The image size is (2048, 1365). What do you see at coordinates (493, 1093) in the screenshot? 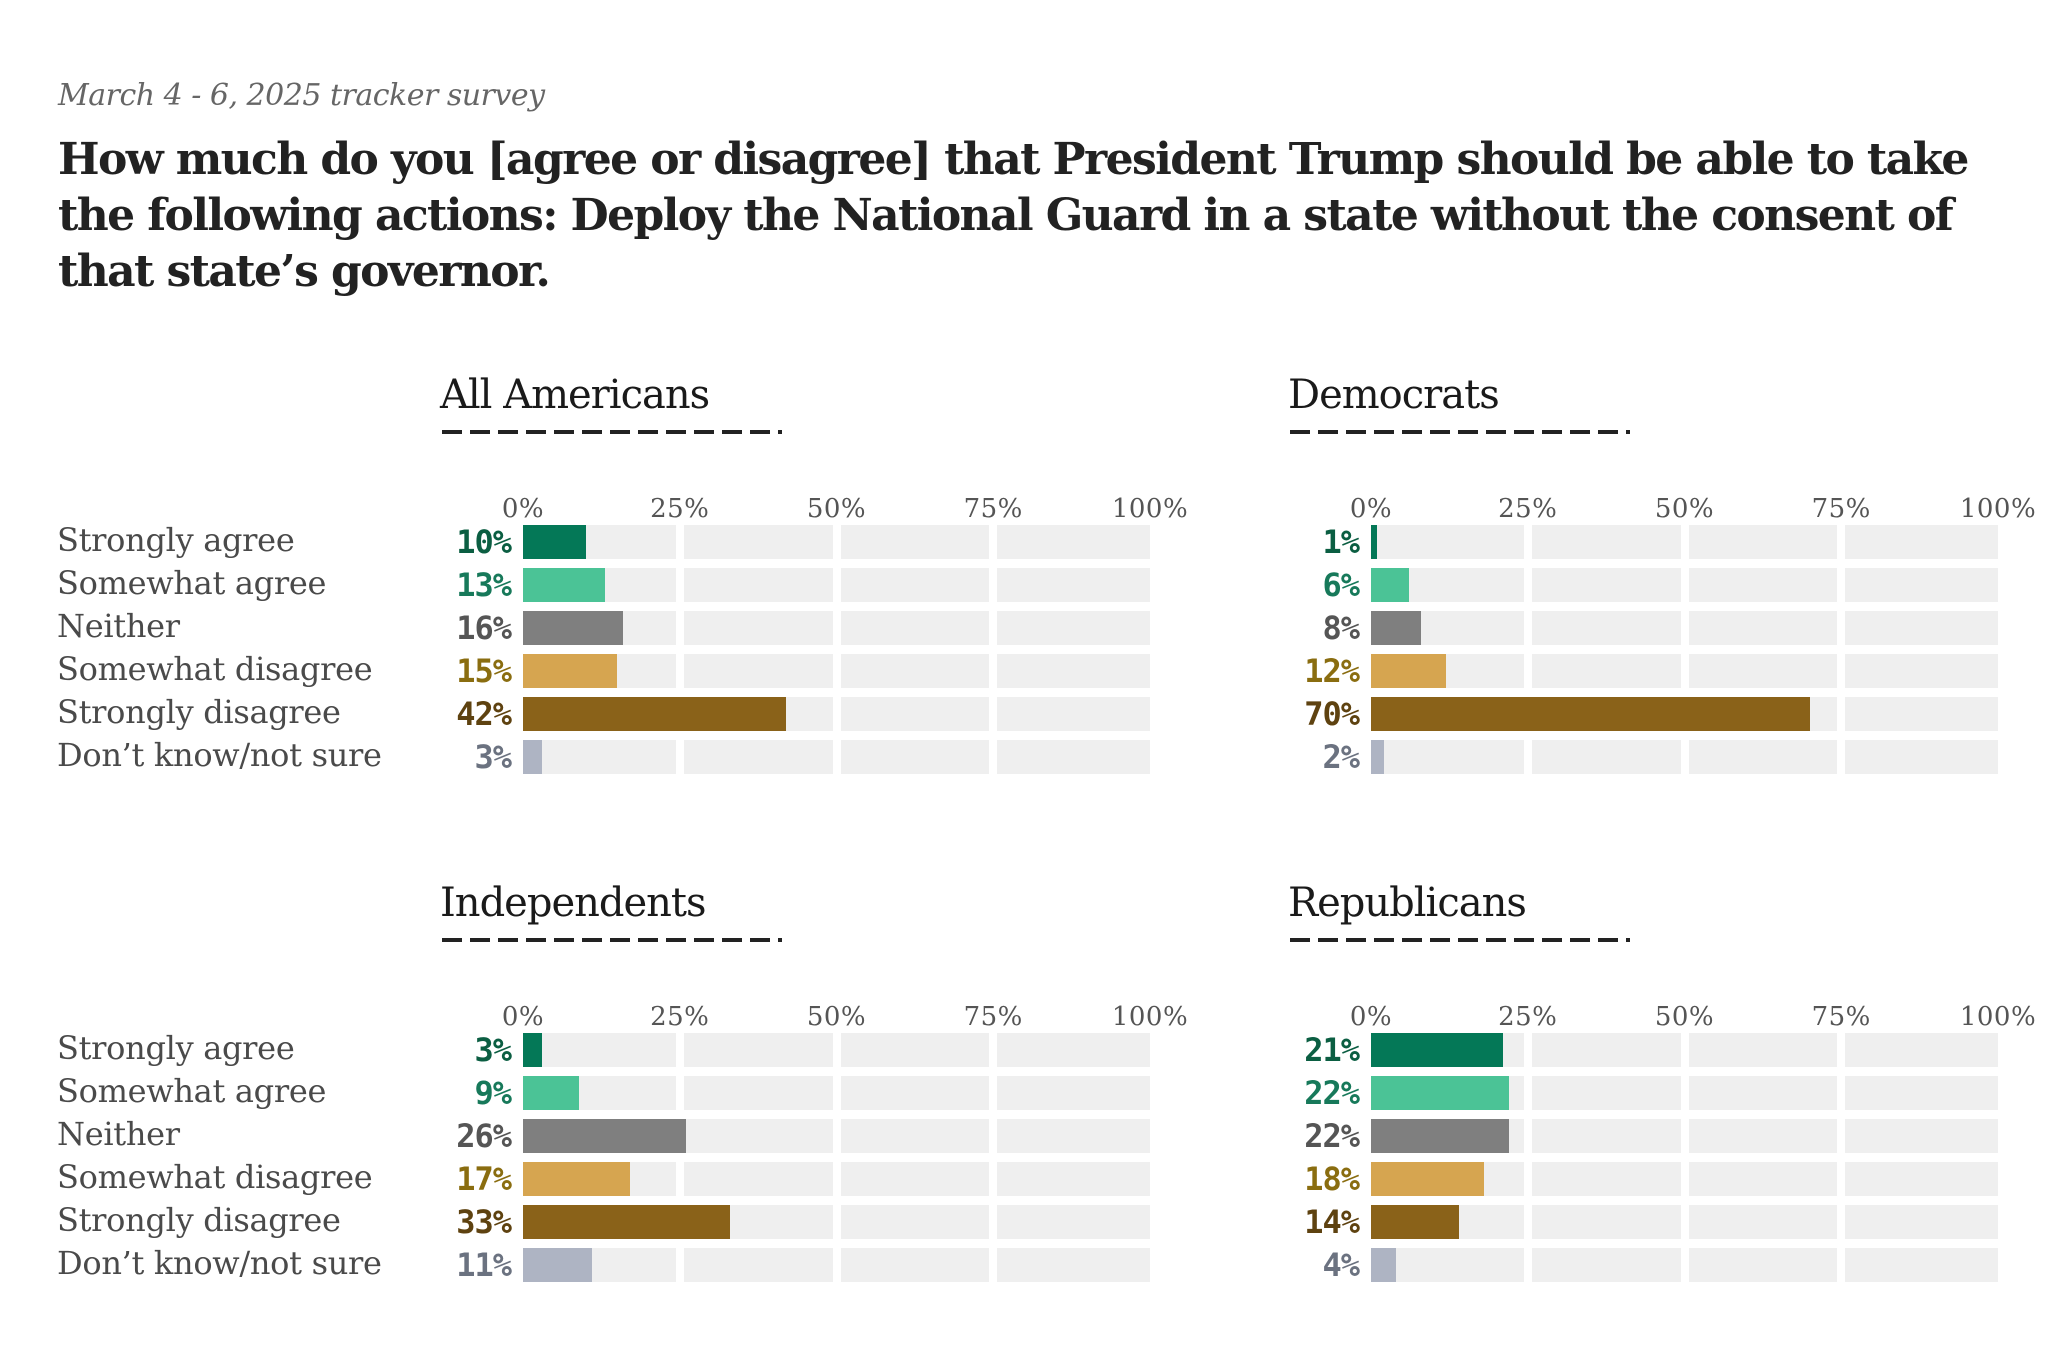
I see `value-label: 9%` at bounding box center [493, 1093].